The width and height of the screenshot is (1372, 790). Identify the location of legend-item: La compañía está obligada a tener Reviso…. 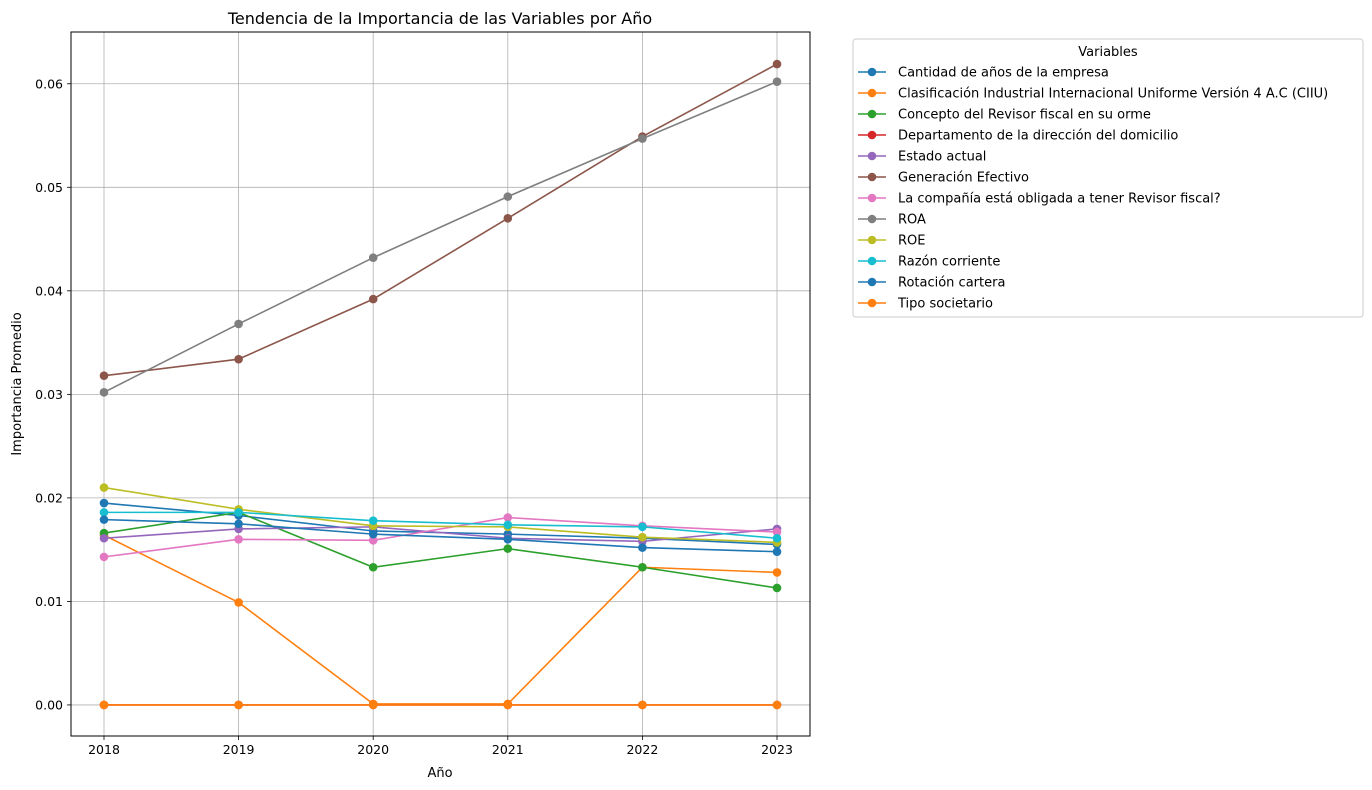
(1039, 199).